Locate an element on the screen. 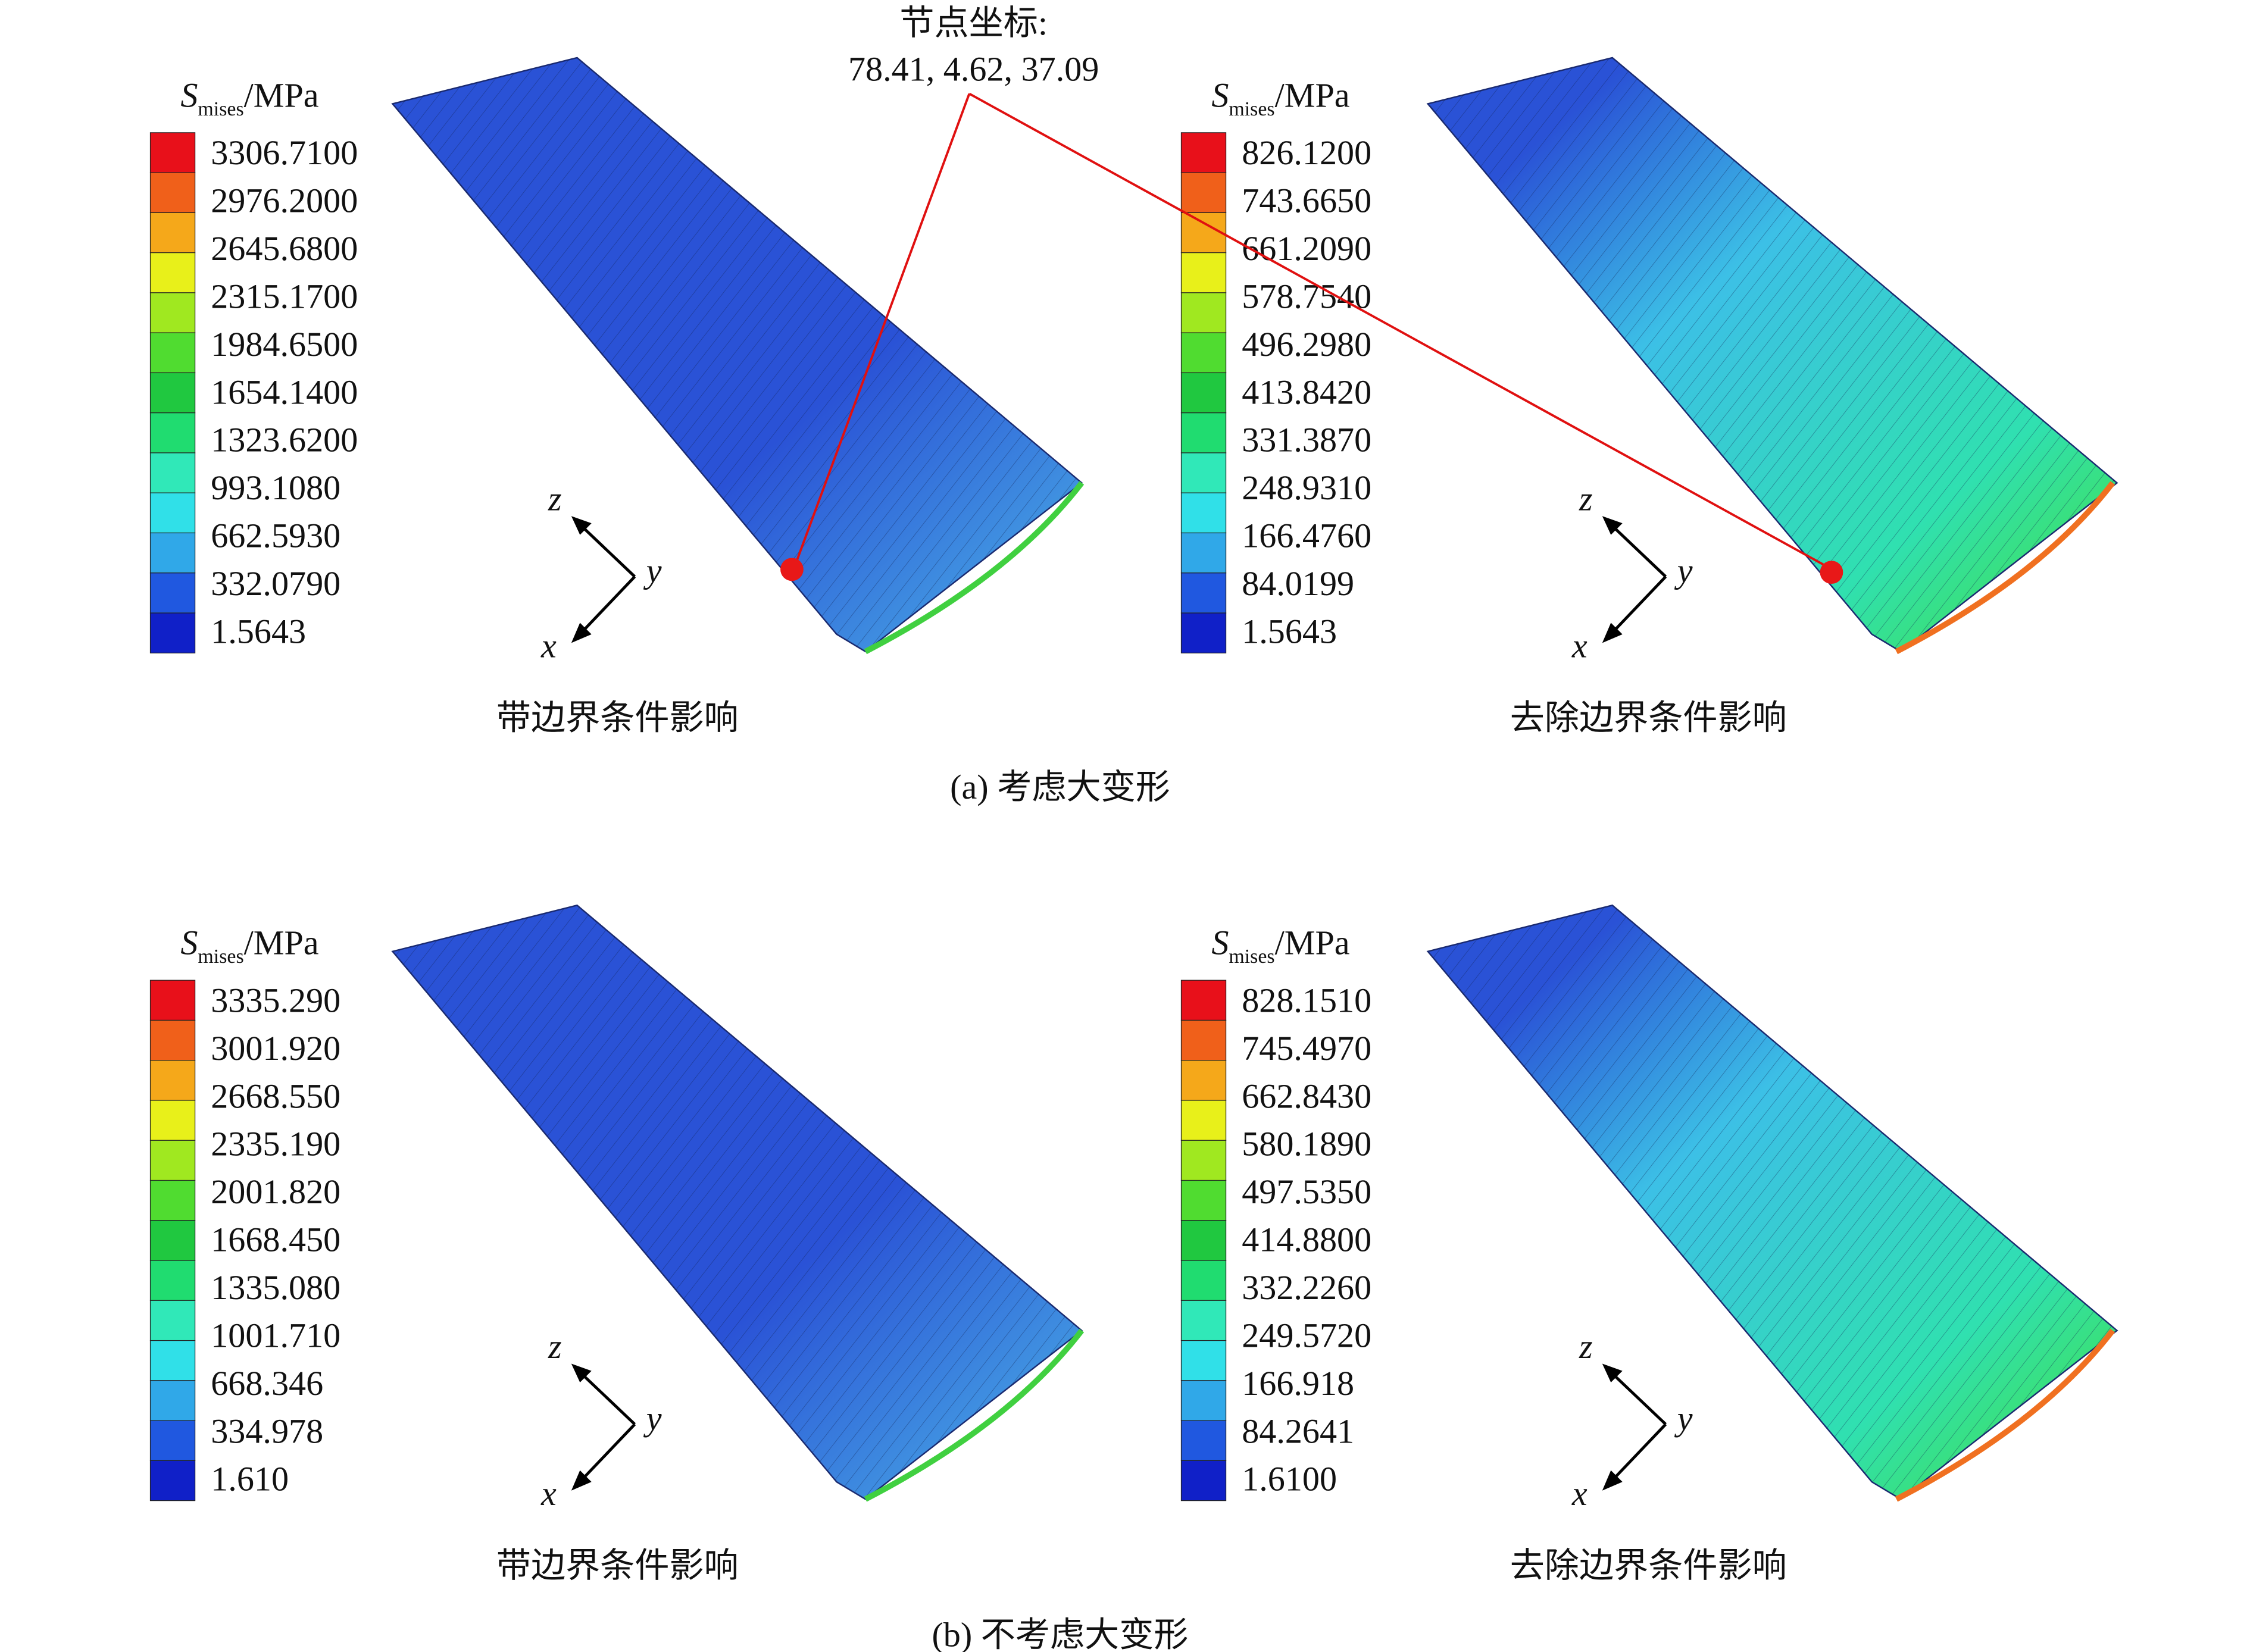 This screenshot has height=1652, width=2250. legend-label: 84.0199 is located at coordinates (1298, 583).